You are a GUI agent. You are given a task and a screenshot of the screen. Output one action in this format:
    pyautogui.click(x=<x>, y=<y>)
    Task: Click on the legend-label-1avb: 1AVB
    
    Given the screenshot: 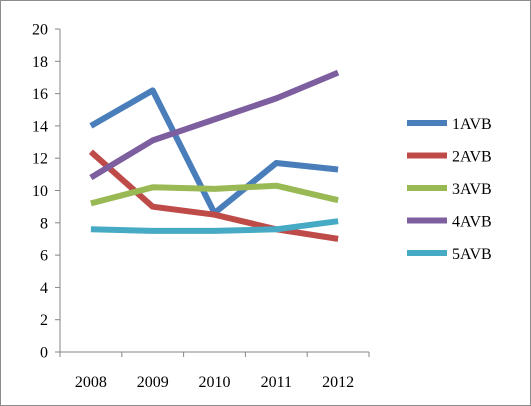 What is the action you would take?
    pyautogui.click(x=472, y=124)
    